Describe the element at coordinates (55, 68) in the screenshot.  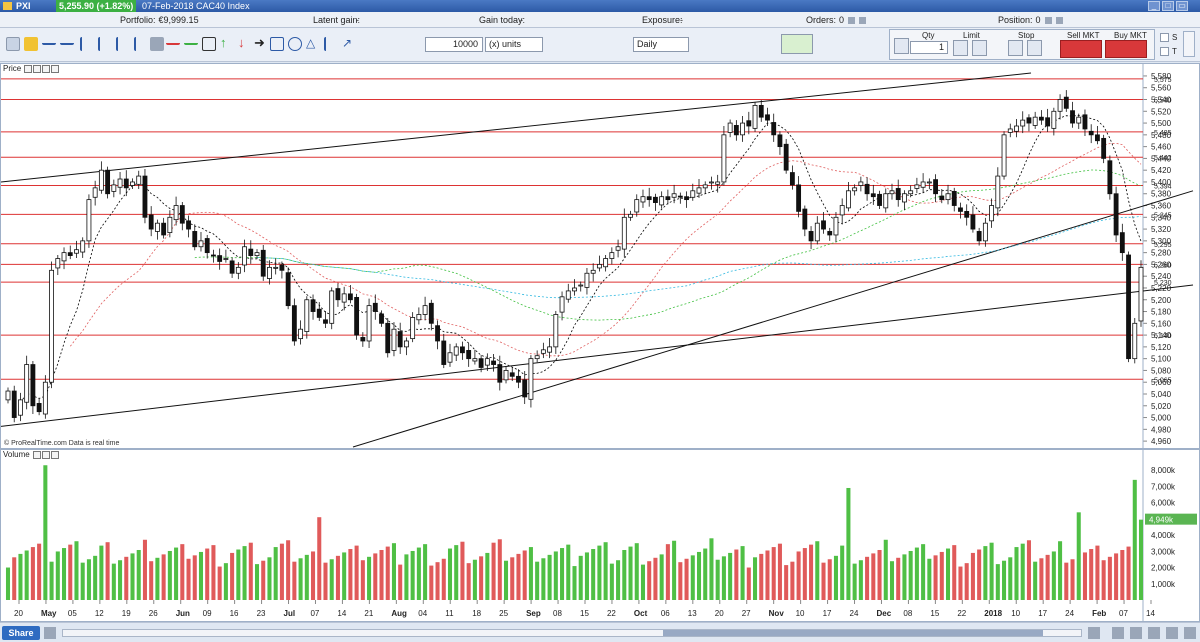
I see `price-panel-close-icon` at that location.